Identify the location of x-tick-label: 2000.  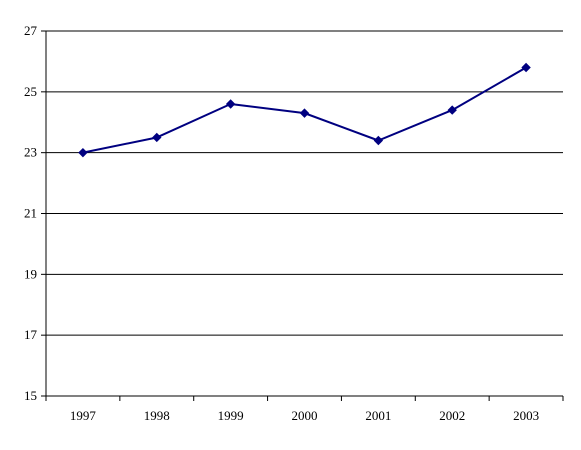
(305, 415).